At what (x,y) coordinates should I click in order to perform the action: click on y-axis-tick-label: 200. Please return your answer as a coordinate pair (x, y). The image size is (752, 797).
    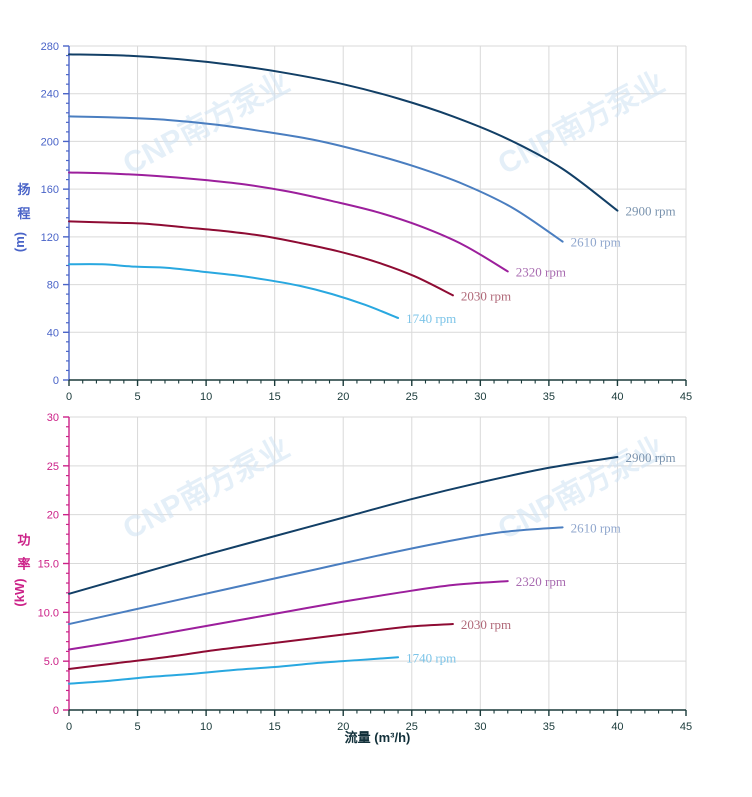
    Looking at the image, I should click on (50, 142).